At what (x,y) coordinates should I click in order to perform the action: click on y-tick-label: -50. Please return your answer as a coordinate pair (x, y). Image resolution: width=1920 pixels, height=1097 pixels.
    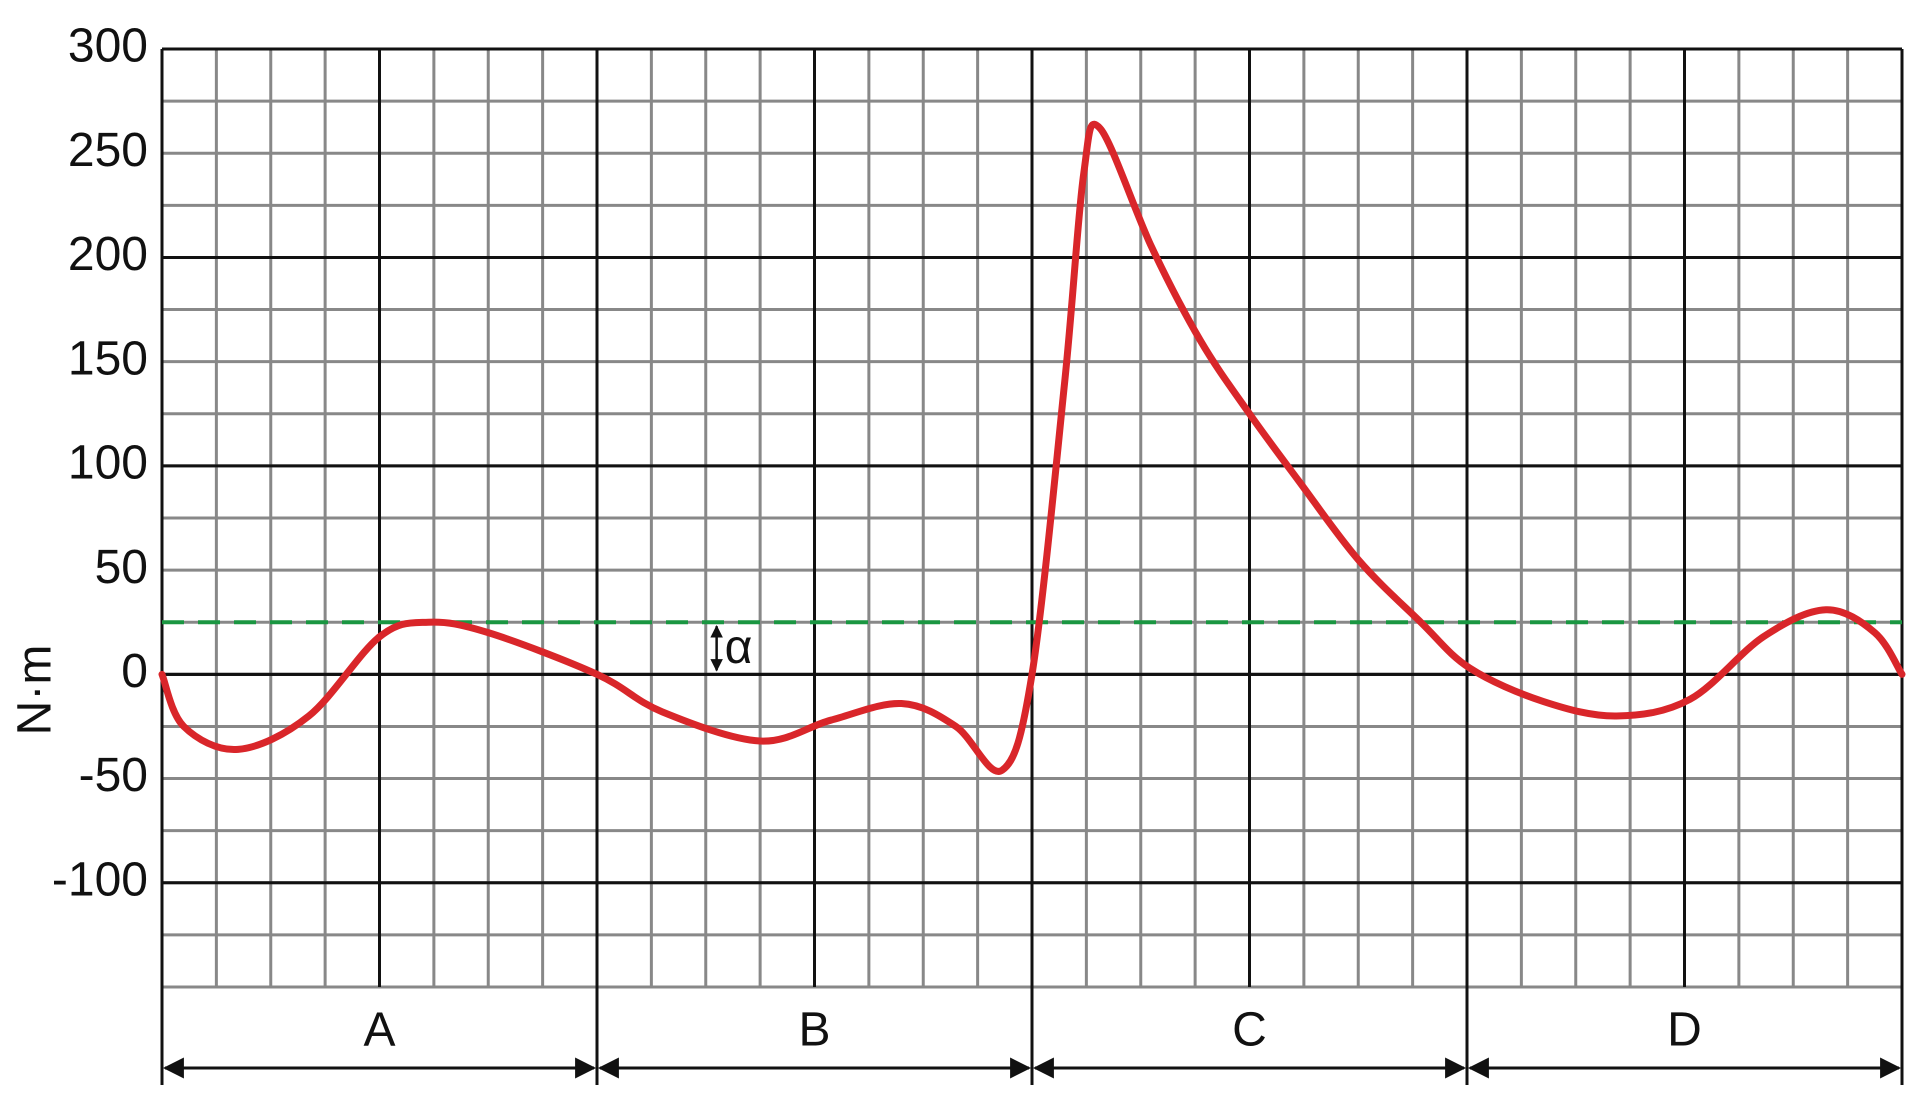
    Looking at the image, I should click on (113, 775).